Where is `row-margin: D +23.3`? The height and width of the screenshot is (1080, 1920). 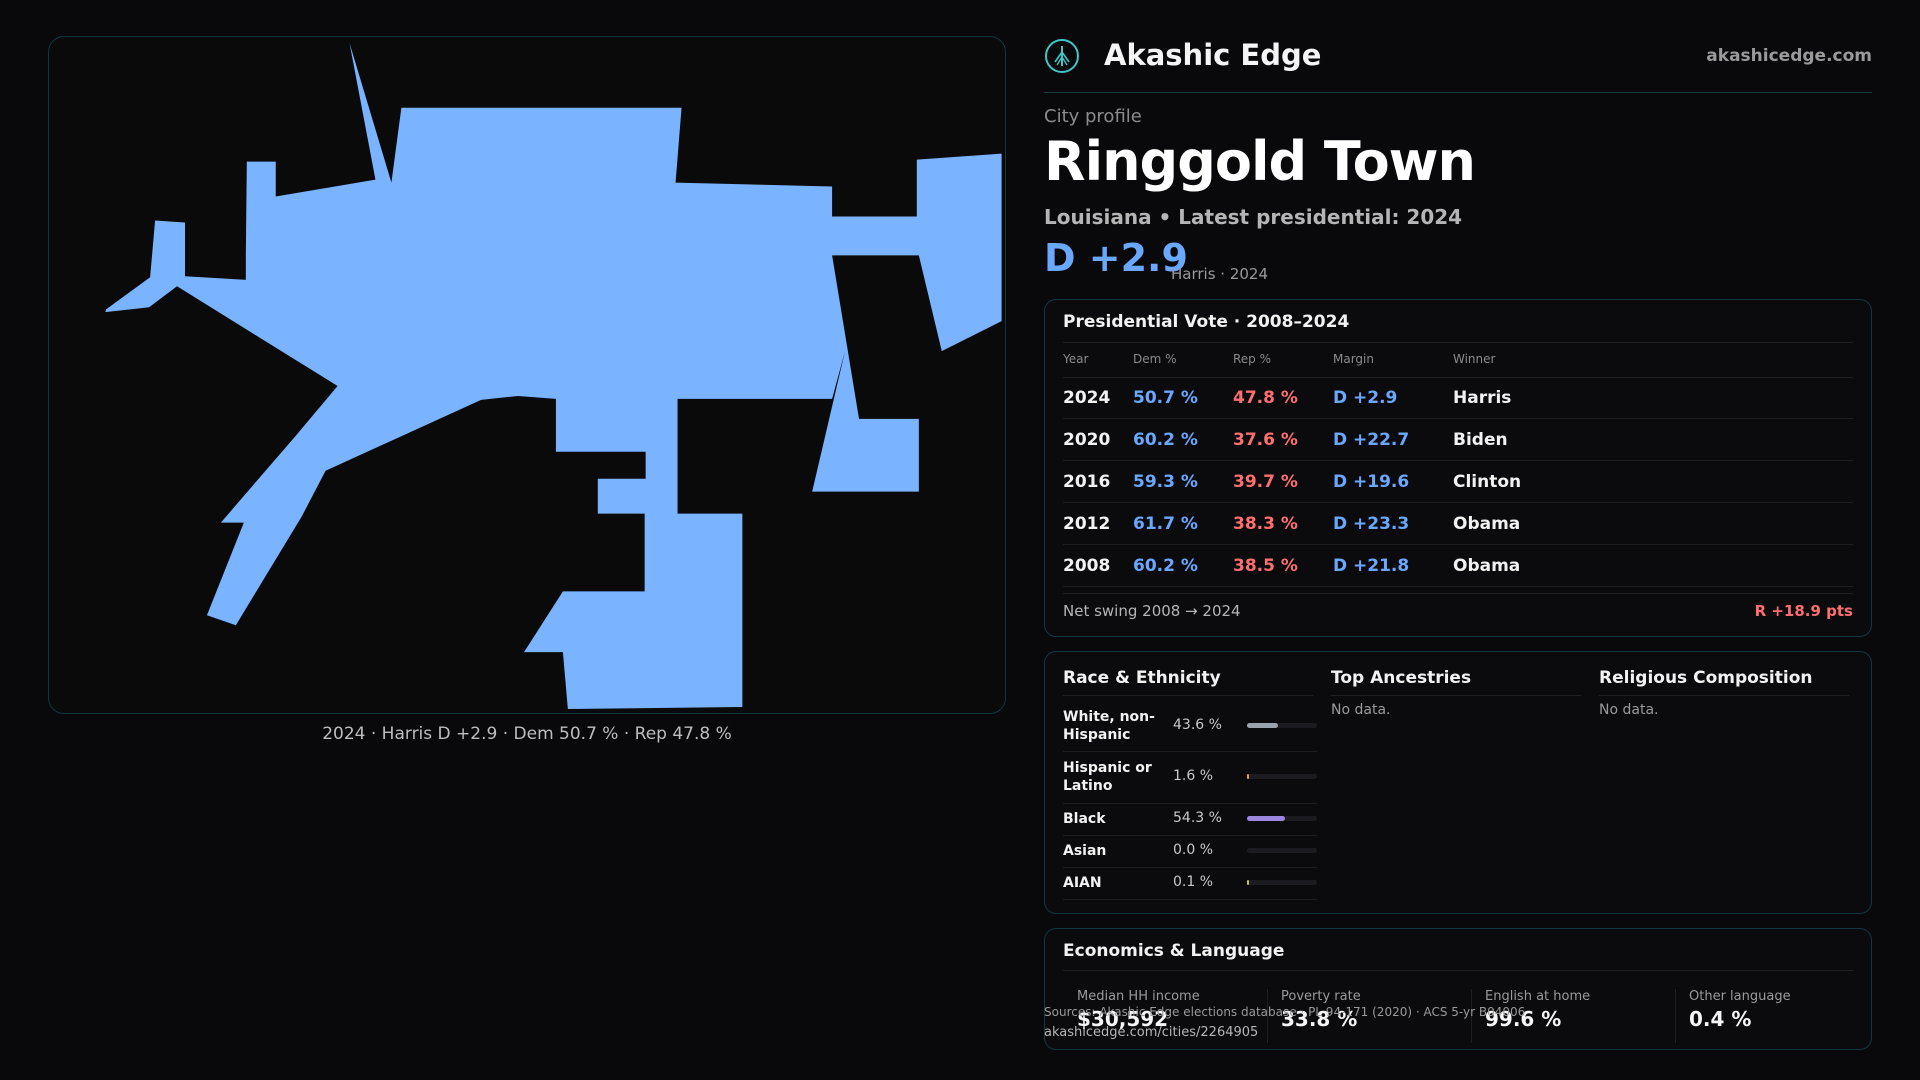
row-margin: D +23.3 is located at coordinates (1371, 524).